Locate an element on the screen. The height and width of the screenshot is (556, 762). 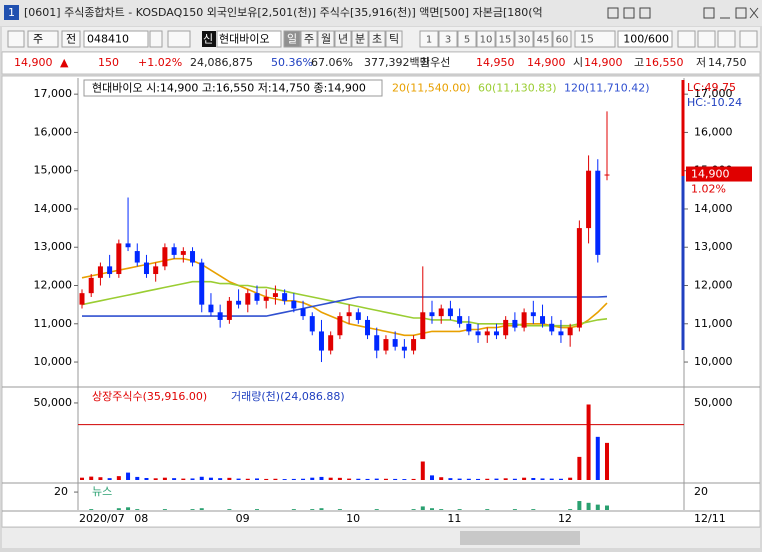
interval-select-text: 15 is located at coordinates (587, 39).